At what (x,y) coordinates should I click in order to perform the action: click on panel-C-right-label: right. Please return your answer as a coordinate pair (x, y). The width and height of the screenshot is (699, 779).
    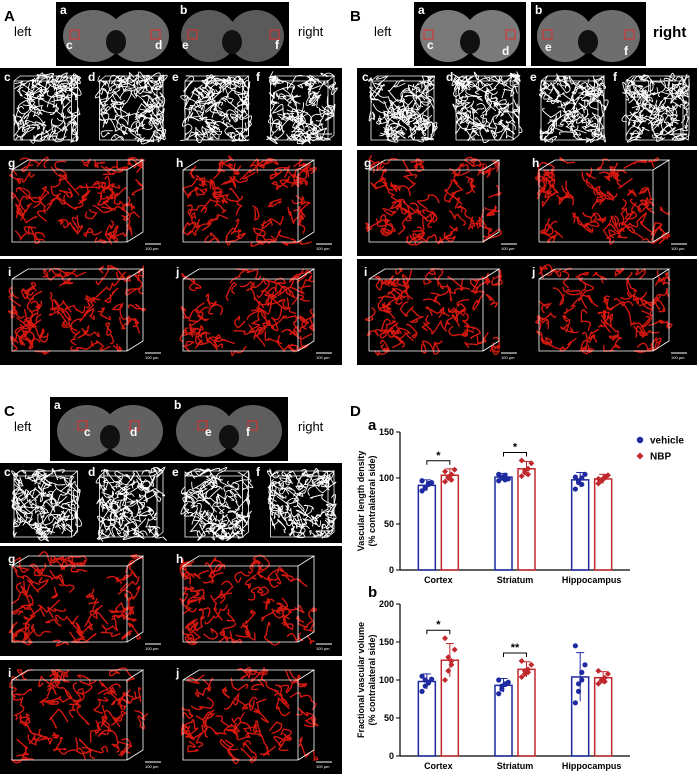
    Looking at the image, I should click on (311, 426).